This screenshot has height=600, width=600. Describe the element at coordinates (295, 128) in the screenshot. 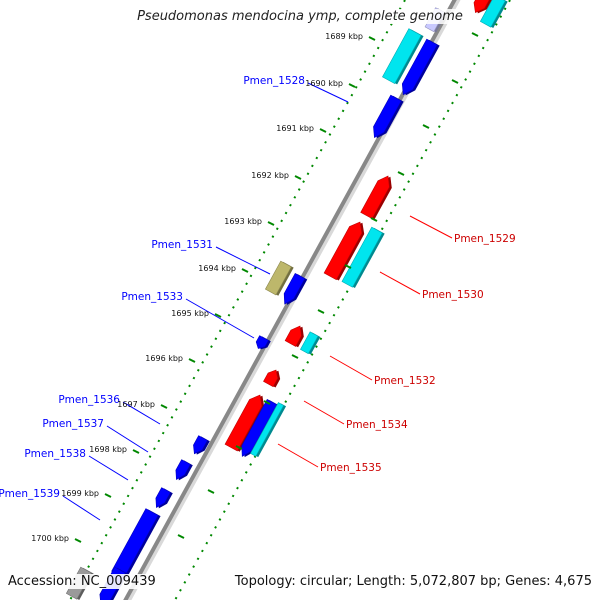

I see `kbp-label: 1691 kbp` at that location.